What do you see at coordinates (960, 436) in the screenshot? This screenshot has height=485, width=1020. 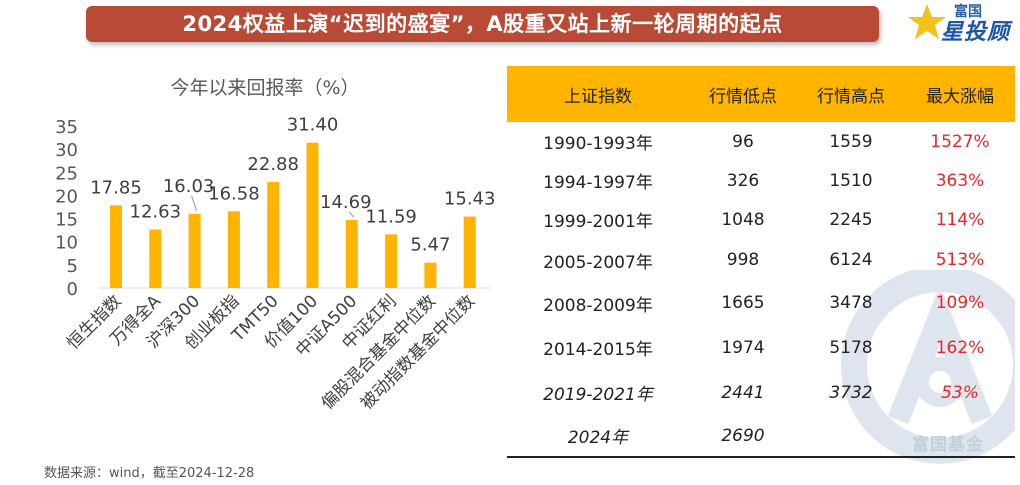 I see `gain-cell` at bounding box center [960, 436].